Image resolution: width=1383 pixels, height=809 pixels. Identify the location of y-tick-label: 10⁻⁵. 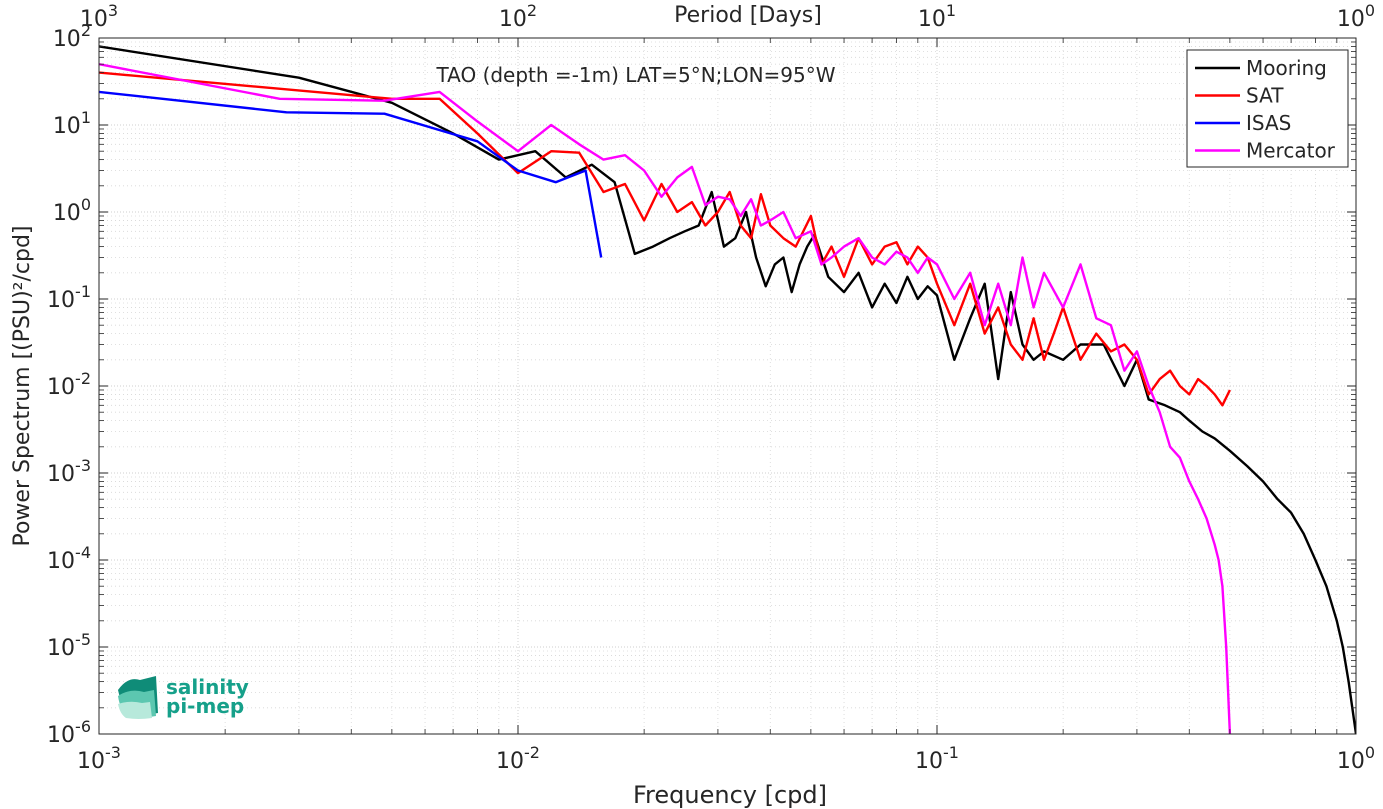
(69, 645).